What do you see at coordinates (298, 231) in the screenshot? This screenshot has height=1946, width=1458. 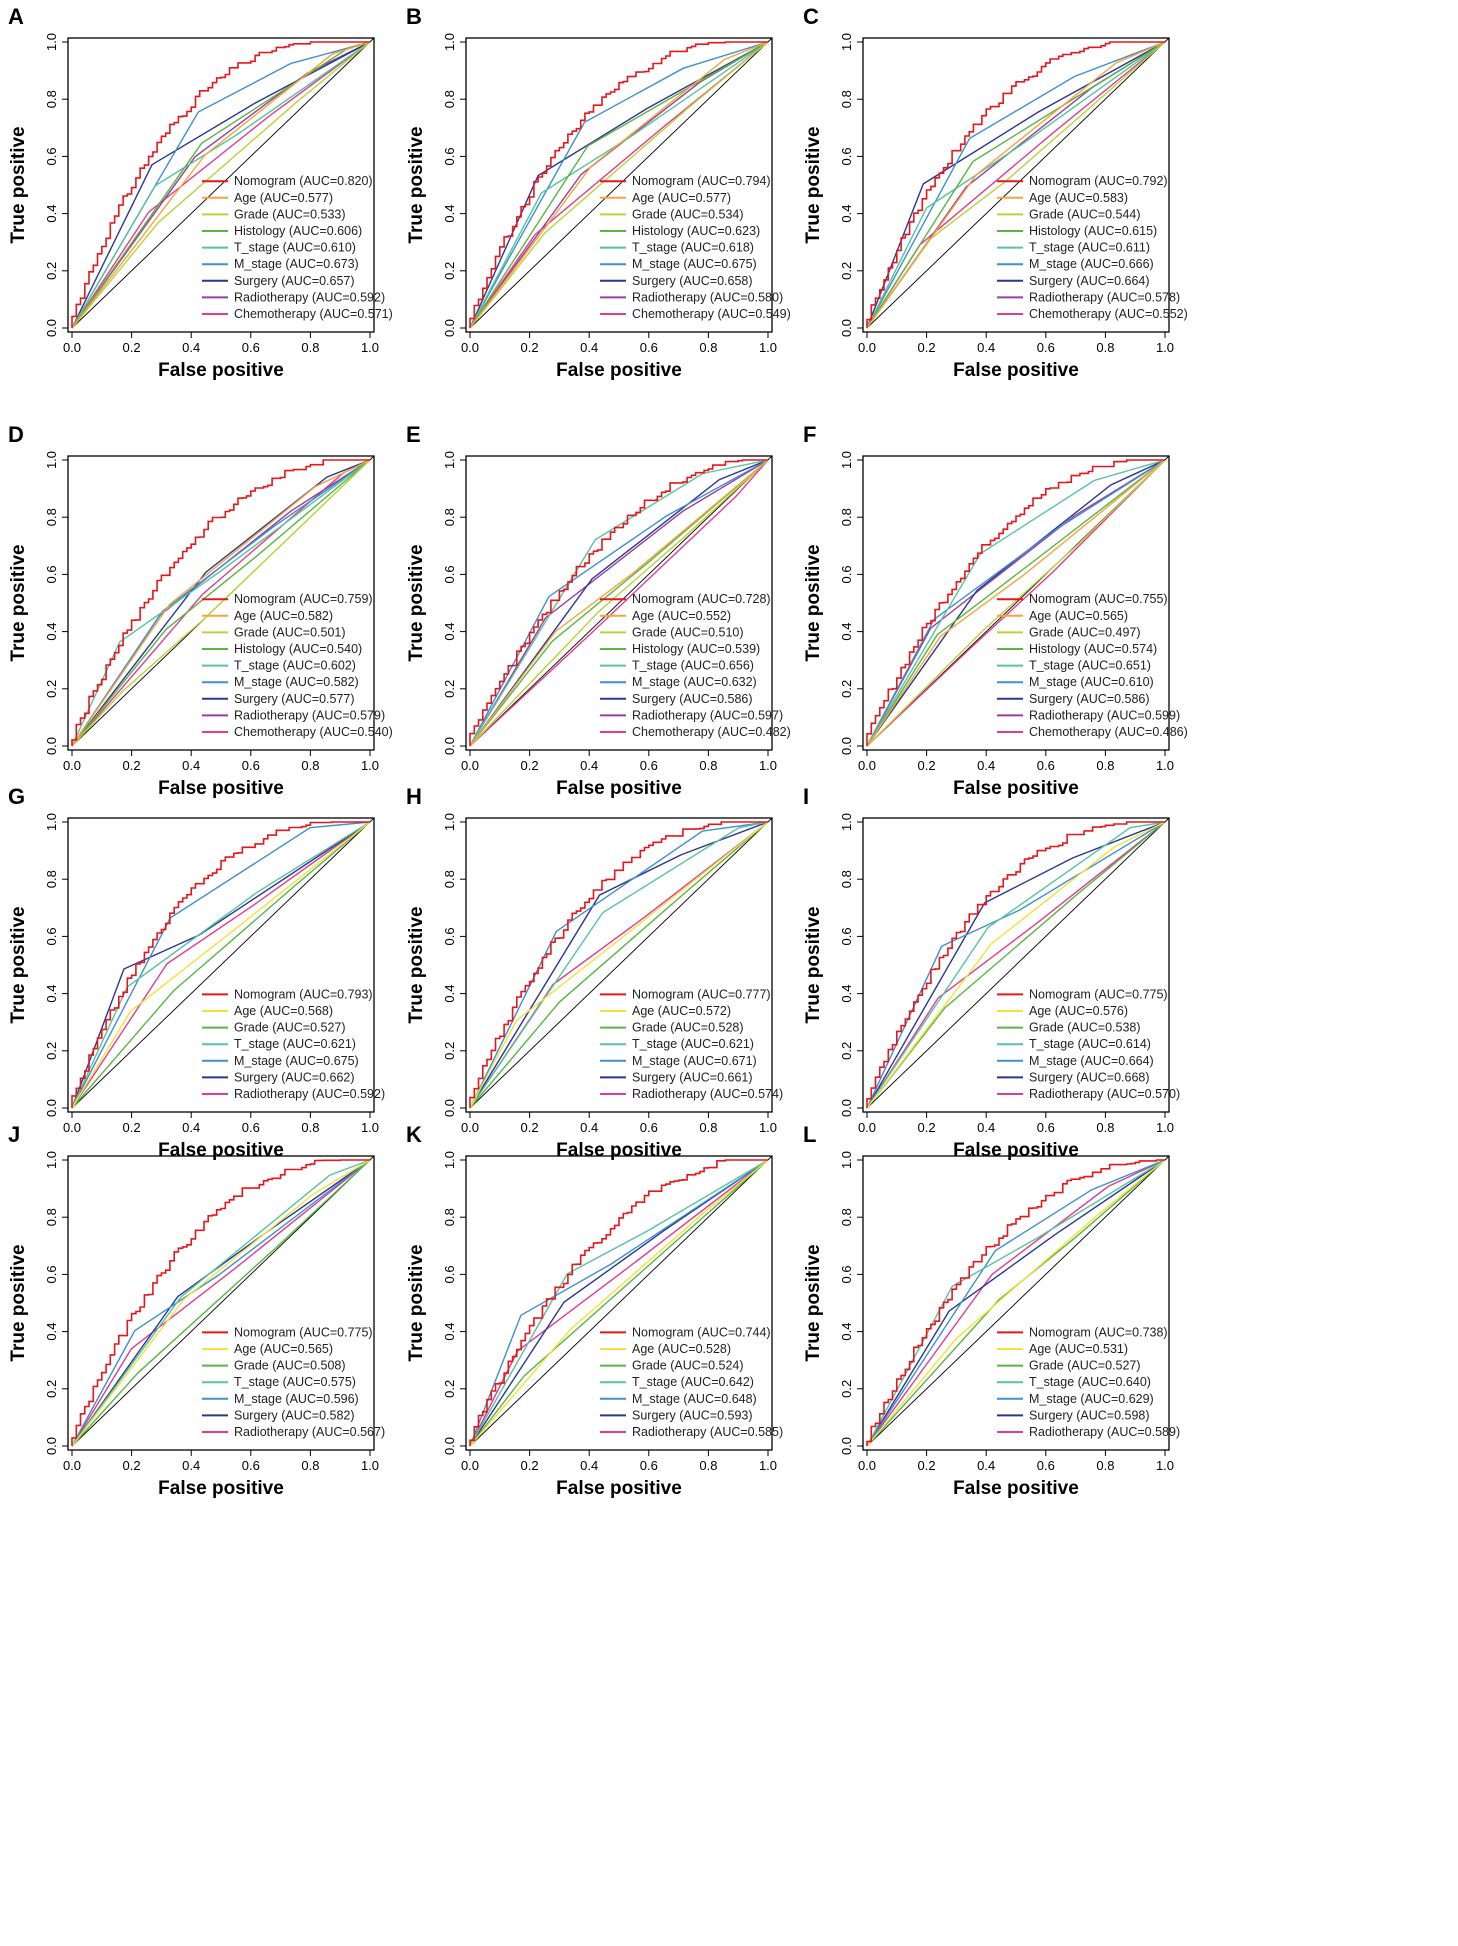 I see `legend-entry: Histology (AUC=0.606)` at bounding box center [298, 231].